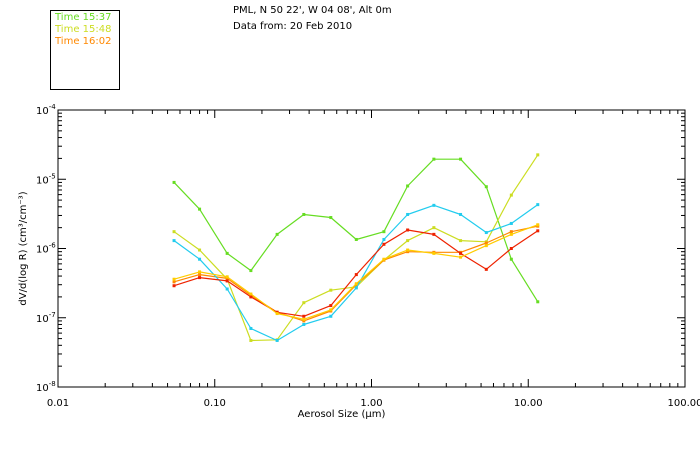  Describe the element at coordinates (46, 179) in the screenshot. I see `y-tick-label: 10⁻⁵` at that location.